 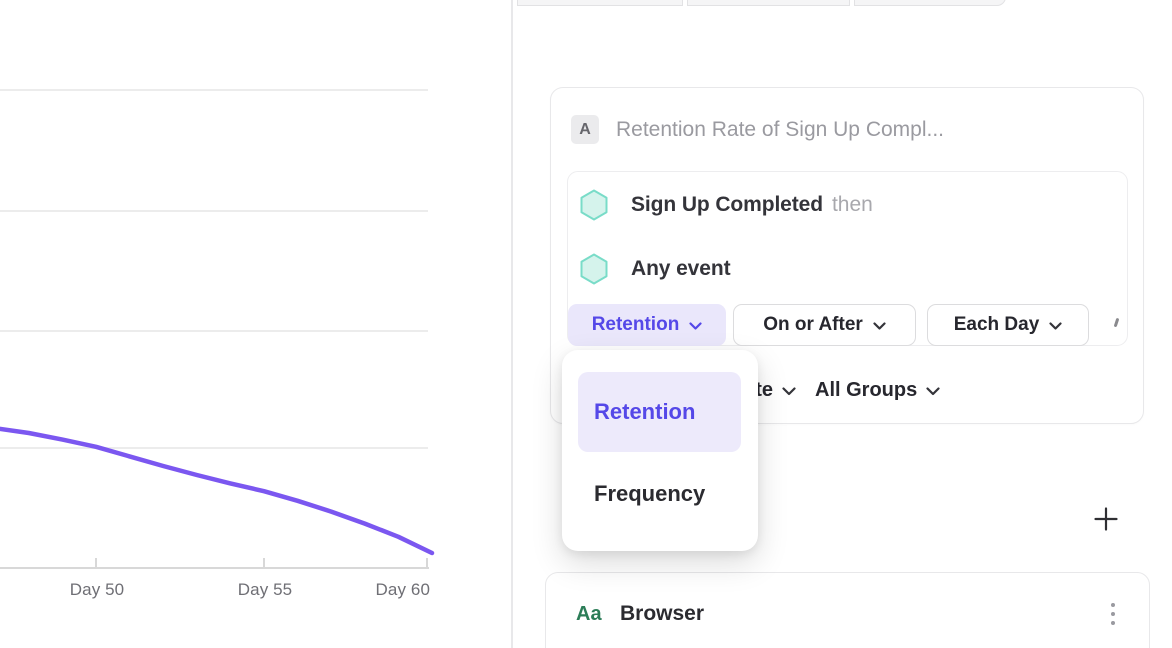 I want to click on menu-item-retention: Retention, so click(x=659, y=412).